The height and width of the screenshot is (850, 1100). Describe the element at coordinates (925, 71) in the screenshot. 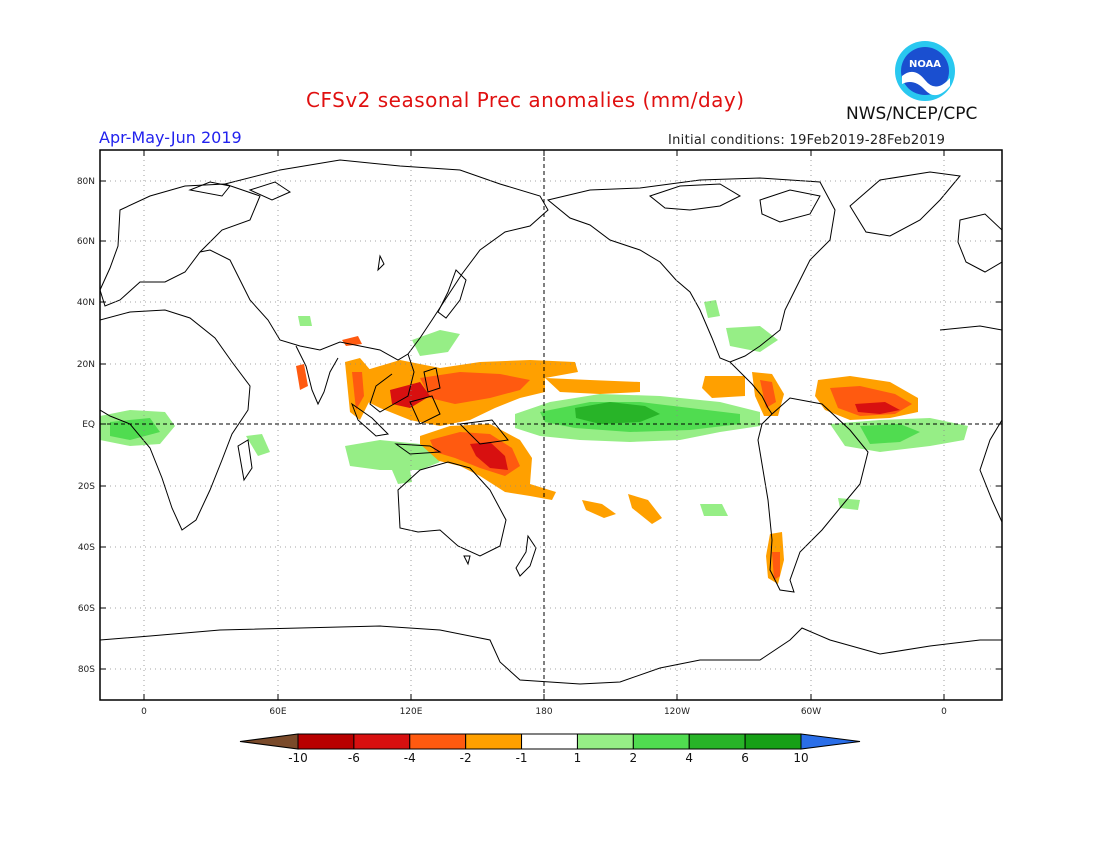

I see `noaa-logo: NOAA` at that location.